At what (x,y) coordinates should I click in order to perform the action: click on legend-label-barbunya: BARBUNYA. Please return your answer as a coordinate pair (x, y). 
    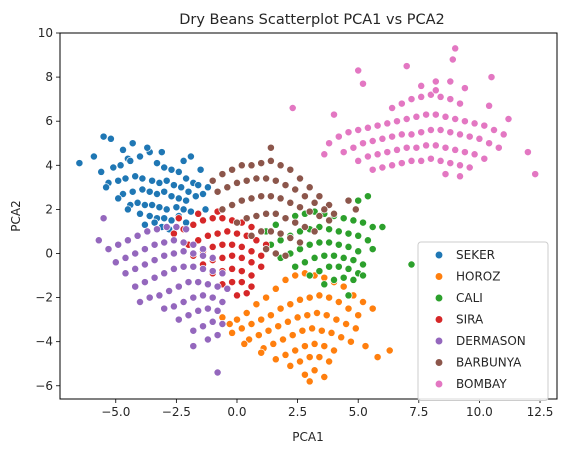
    Looking at the image, I should click on (489, 363).